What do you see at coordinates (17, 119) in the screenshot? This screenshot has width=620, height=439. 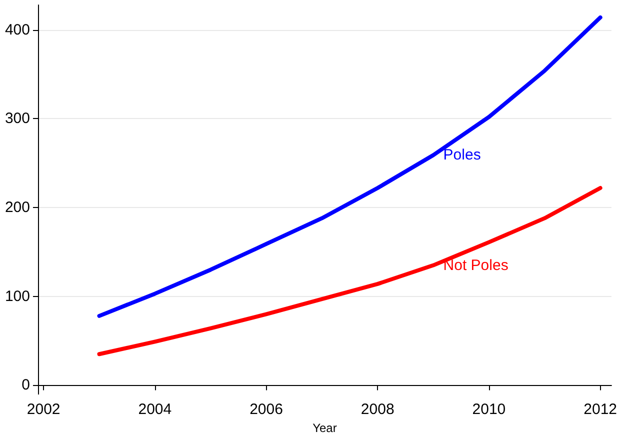 I see `y-tick-label: 300` at bounding box center [17, 119].